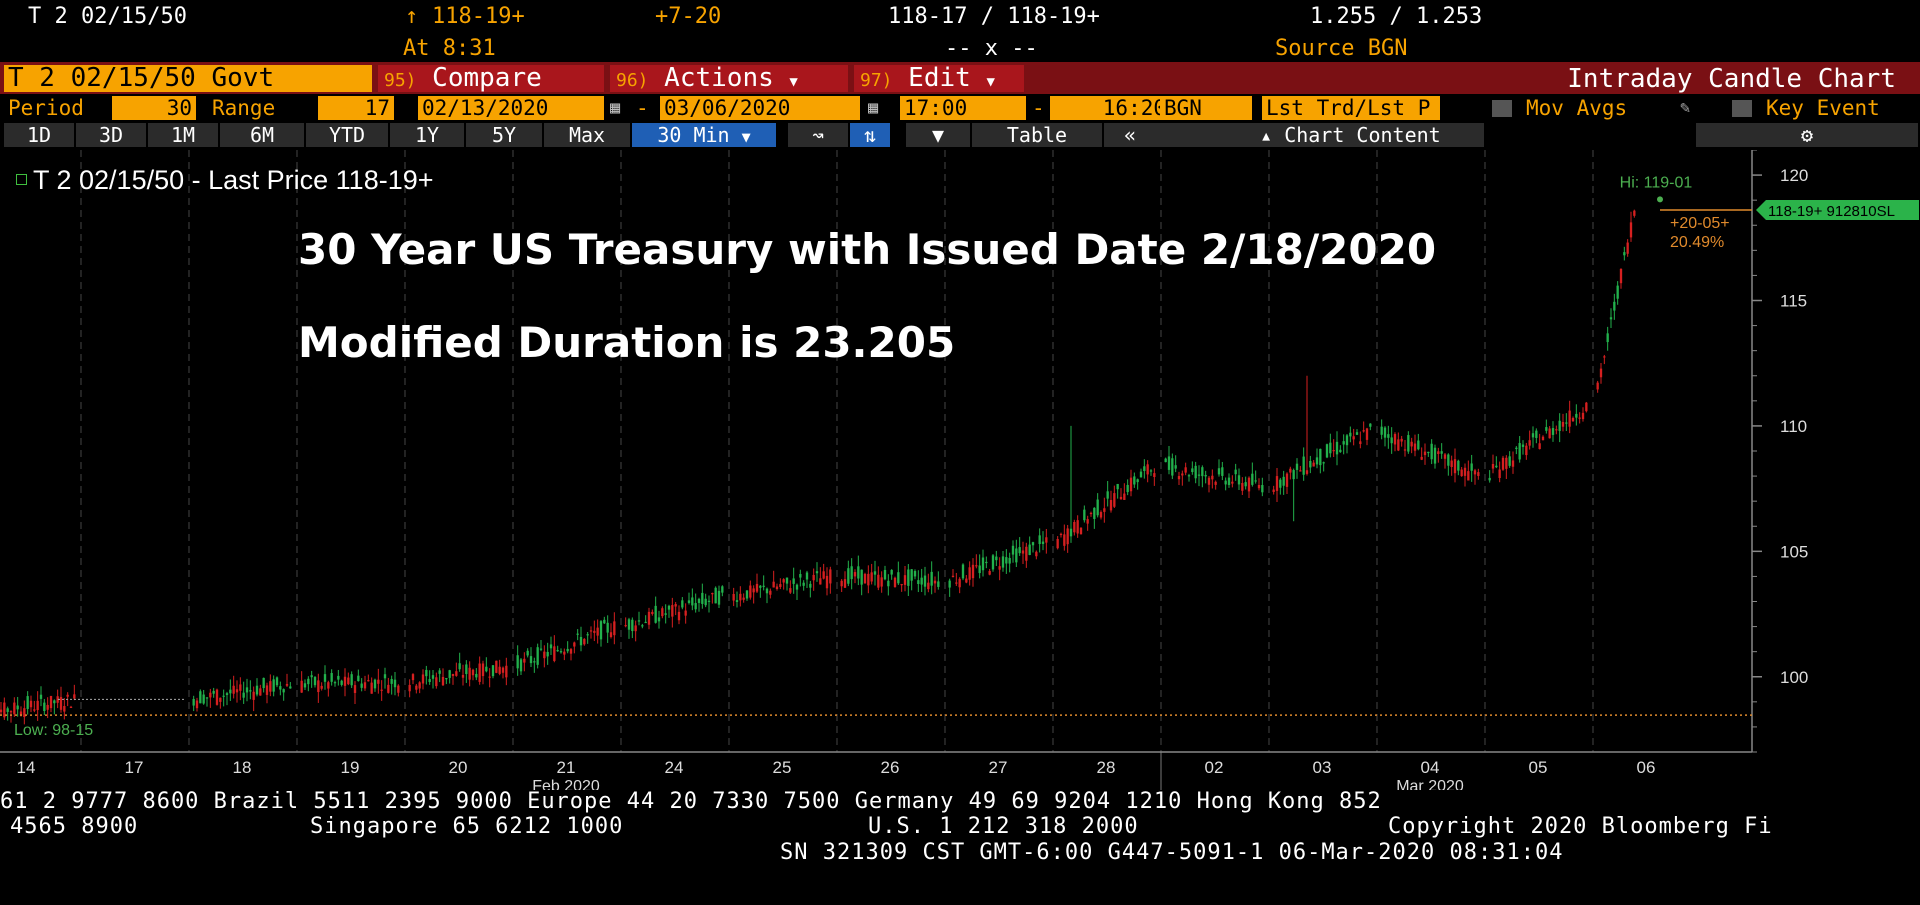 This screenshot has height=905, width=1920. What do you see at coordinates (719, 78) in the screenshot?
I see `actions-label: Actions` at bounding box center [719, 78].